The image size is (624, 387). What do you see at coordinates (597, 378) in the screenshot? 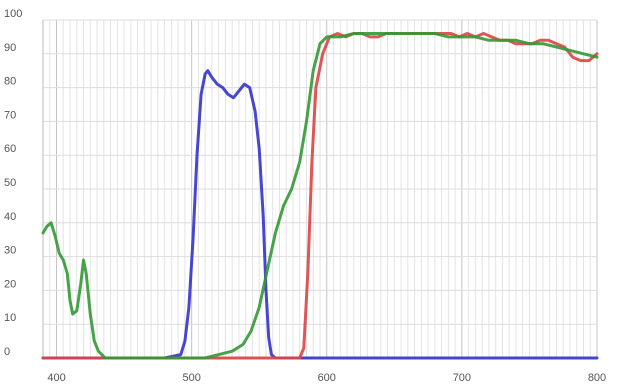
I see `x-tick-label: 800` at bounding box center [597, 378].